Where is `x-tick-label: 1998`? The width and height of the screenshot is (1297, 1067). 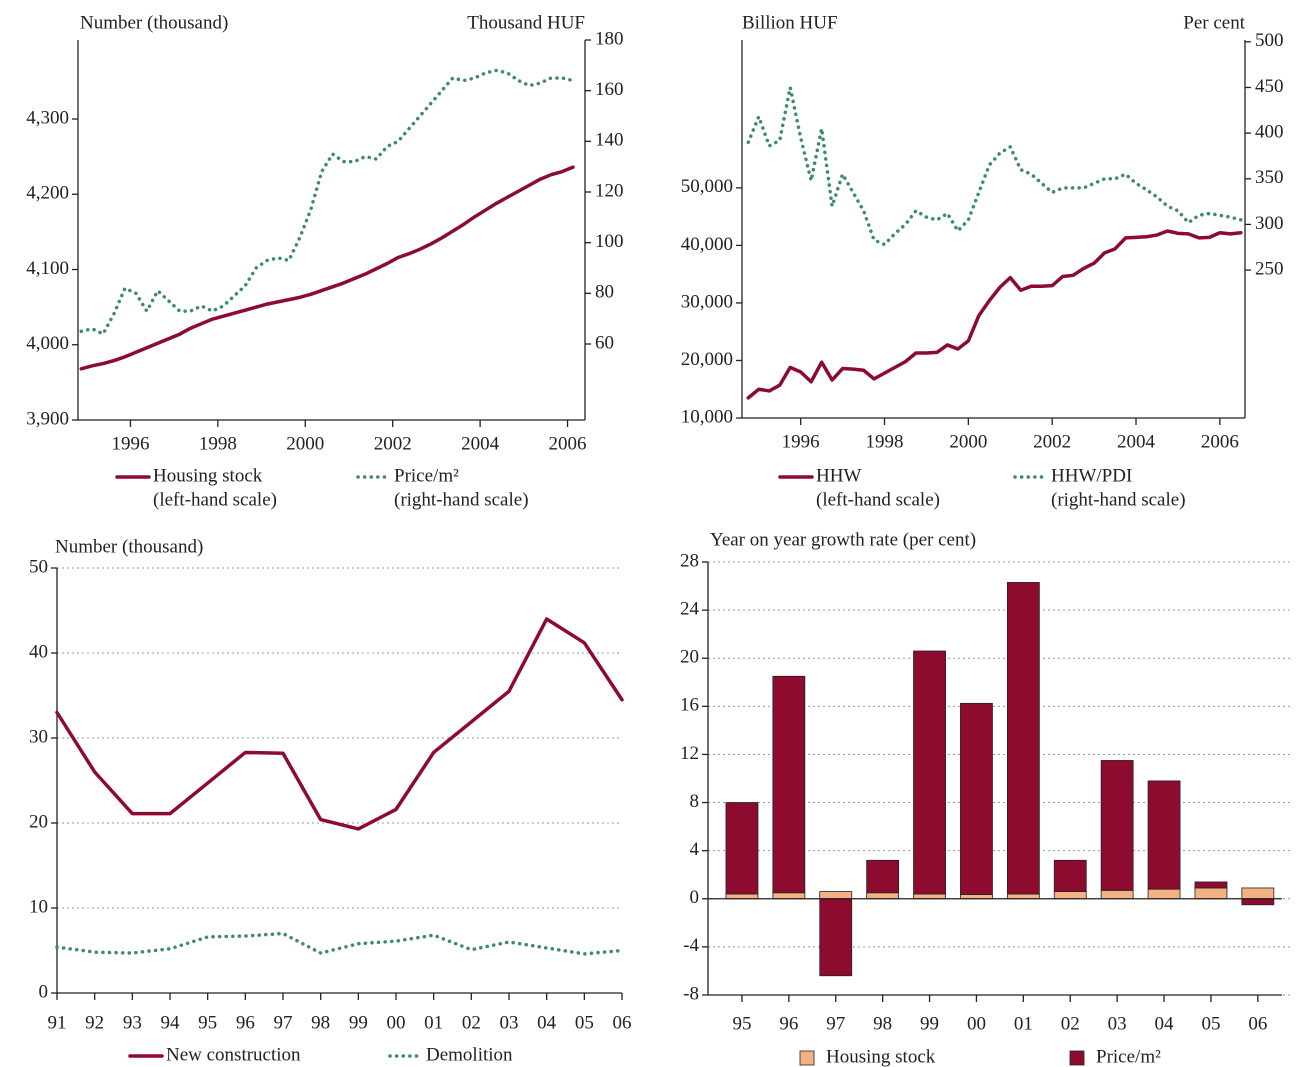 x-tick-label: 1998 is located at coordinates (218, 443).